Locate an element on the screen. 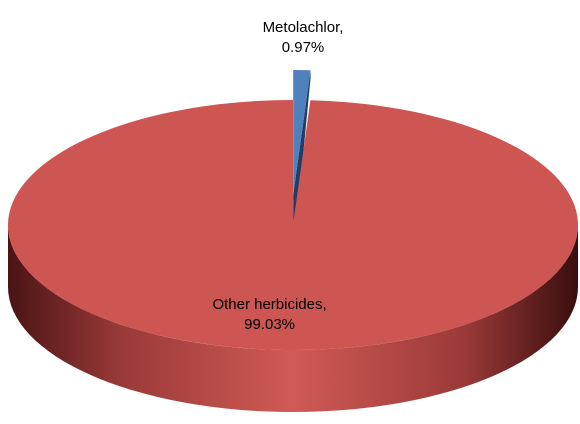  slice is located at coordinates (302, 132).